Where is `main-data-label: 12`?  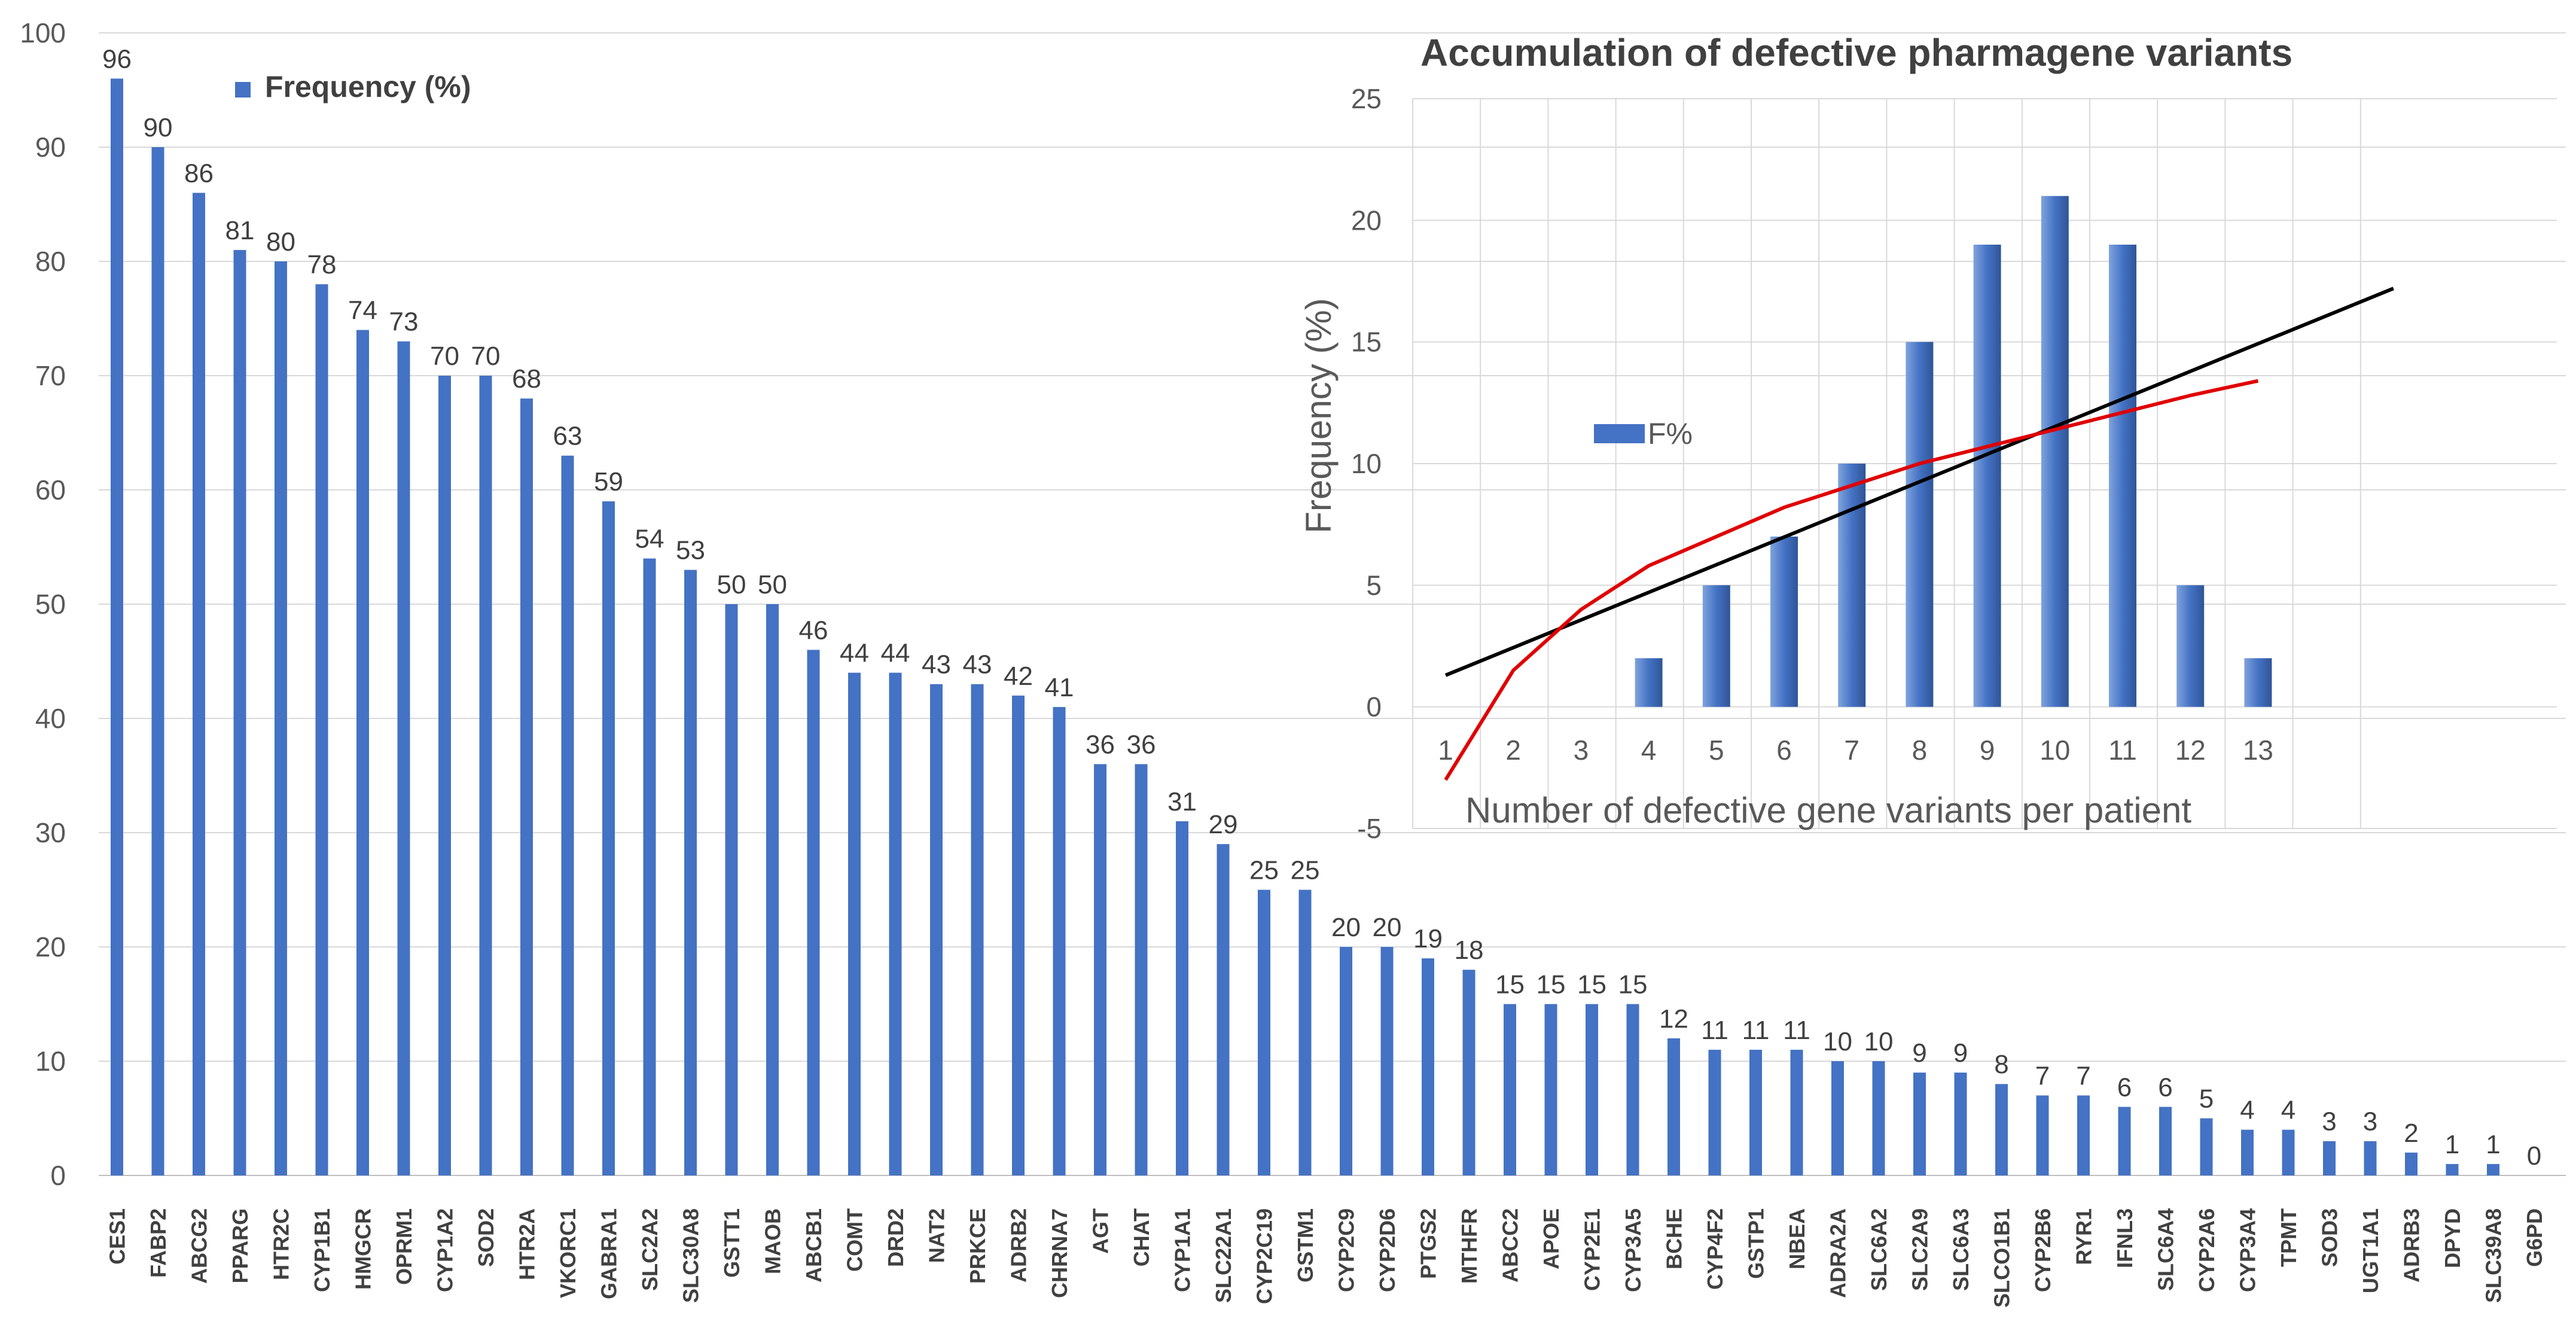
main-data-label: 12 is located at coordinates (1674, 1019).